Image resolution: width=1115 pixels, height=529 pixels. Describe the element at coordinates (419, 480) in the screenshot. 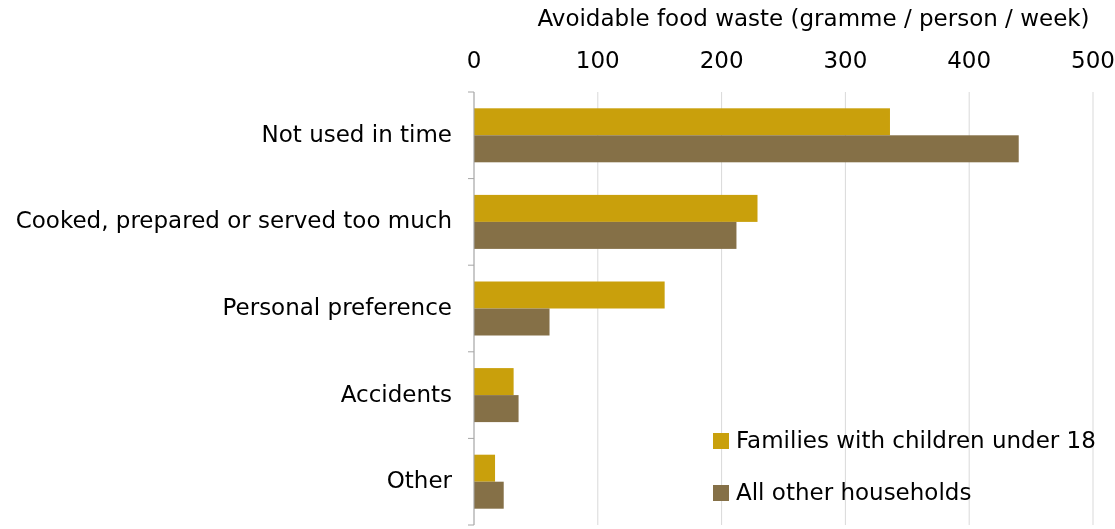

I see `y-tick-label: Other` at that location.